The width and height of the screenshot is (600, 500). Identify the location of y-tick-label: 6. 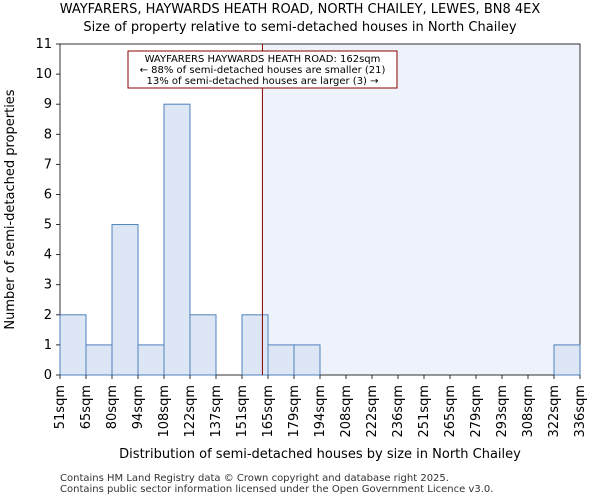
(48, 194).